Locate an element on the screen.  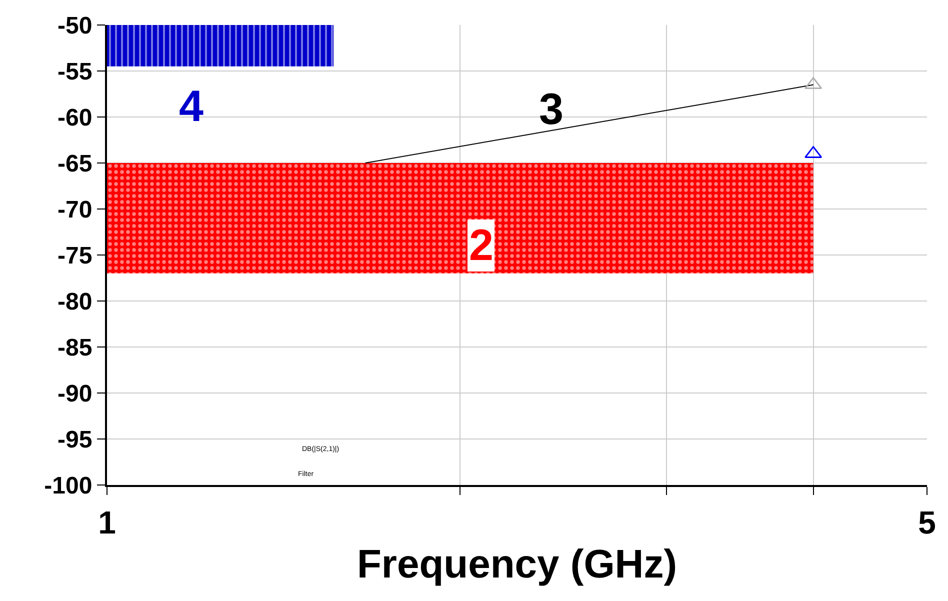
y-tick-label: -50 is located at coordinates (75, 26).